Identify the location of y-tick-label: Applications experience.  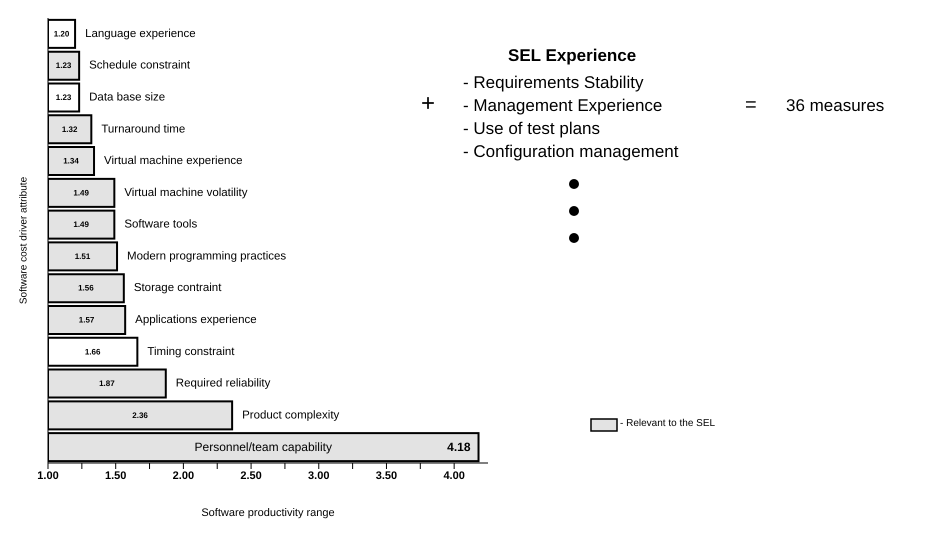
(196, 320).